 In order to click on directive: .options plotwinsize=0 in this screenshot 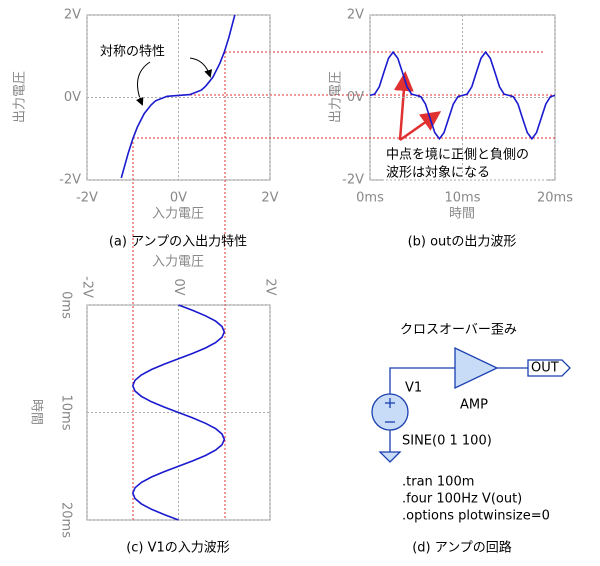, I will do `click(476, 516)`.